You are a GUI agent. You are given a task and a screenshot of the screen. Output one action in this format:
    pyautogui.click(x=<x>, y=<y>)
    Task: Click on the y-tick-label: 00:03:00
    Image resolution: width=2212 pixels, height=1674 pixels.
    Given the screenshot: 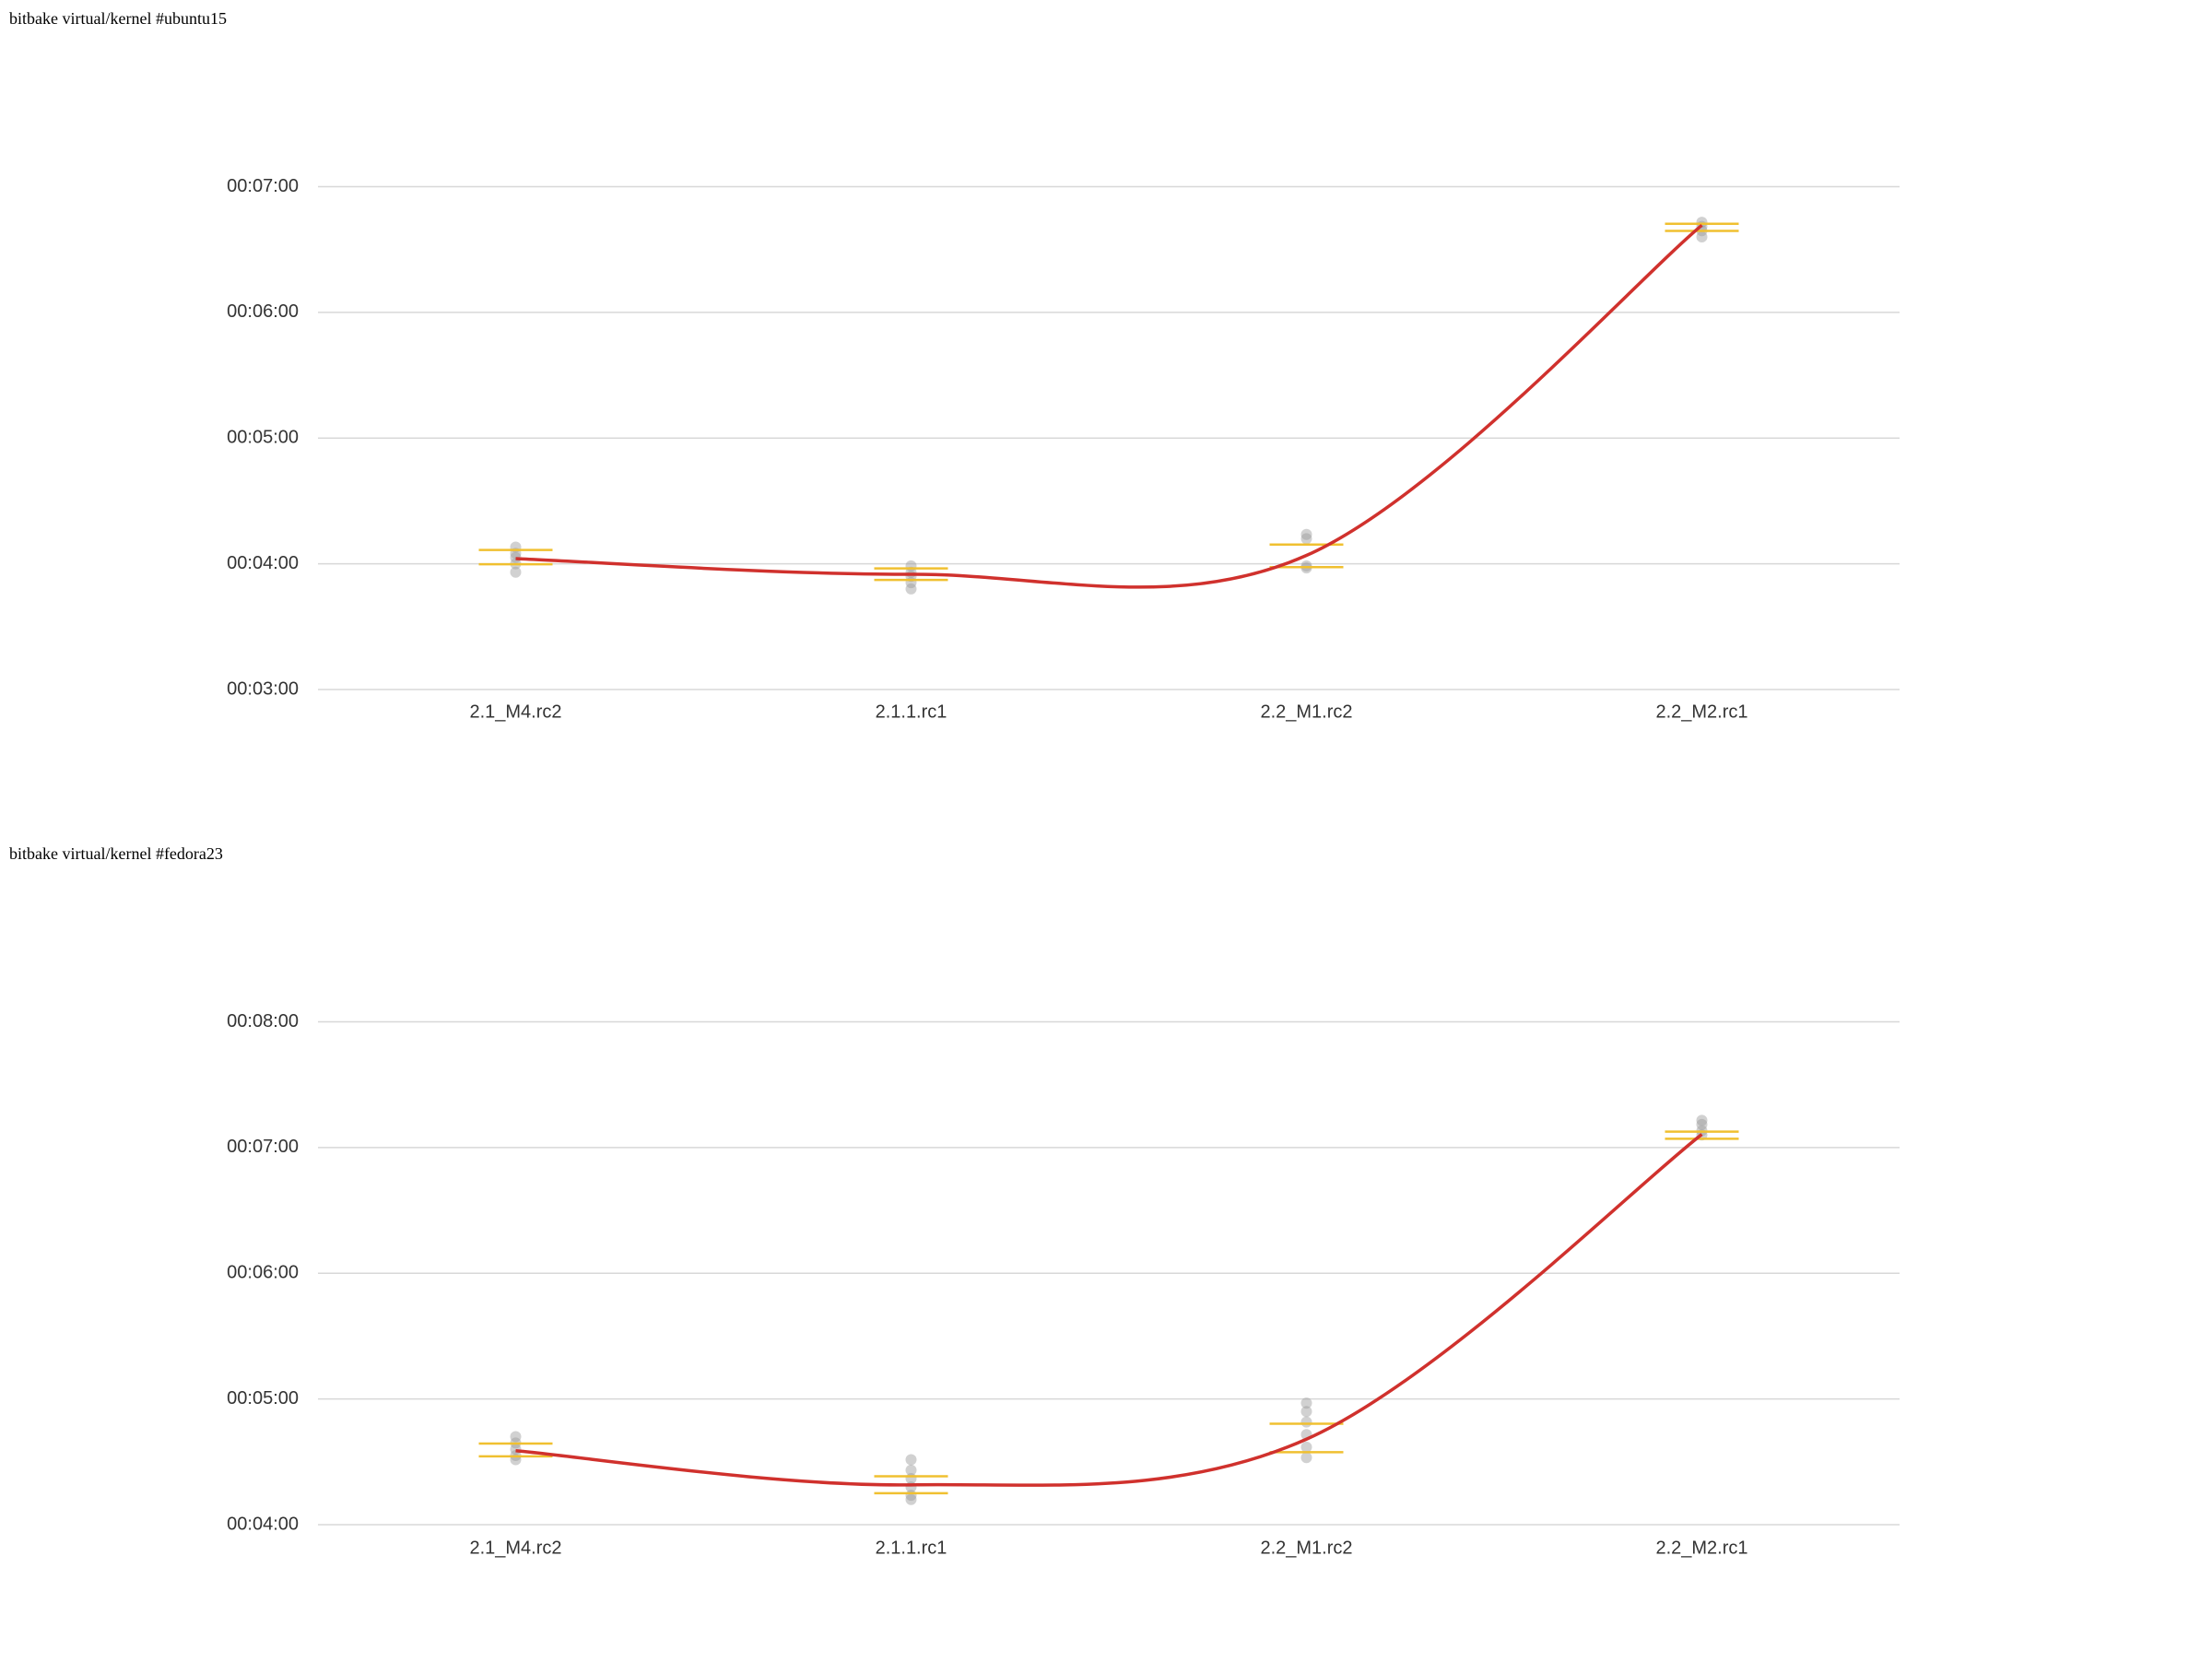 What is the action you would take?
    pyautogui.click(x=263, y=689)
    